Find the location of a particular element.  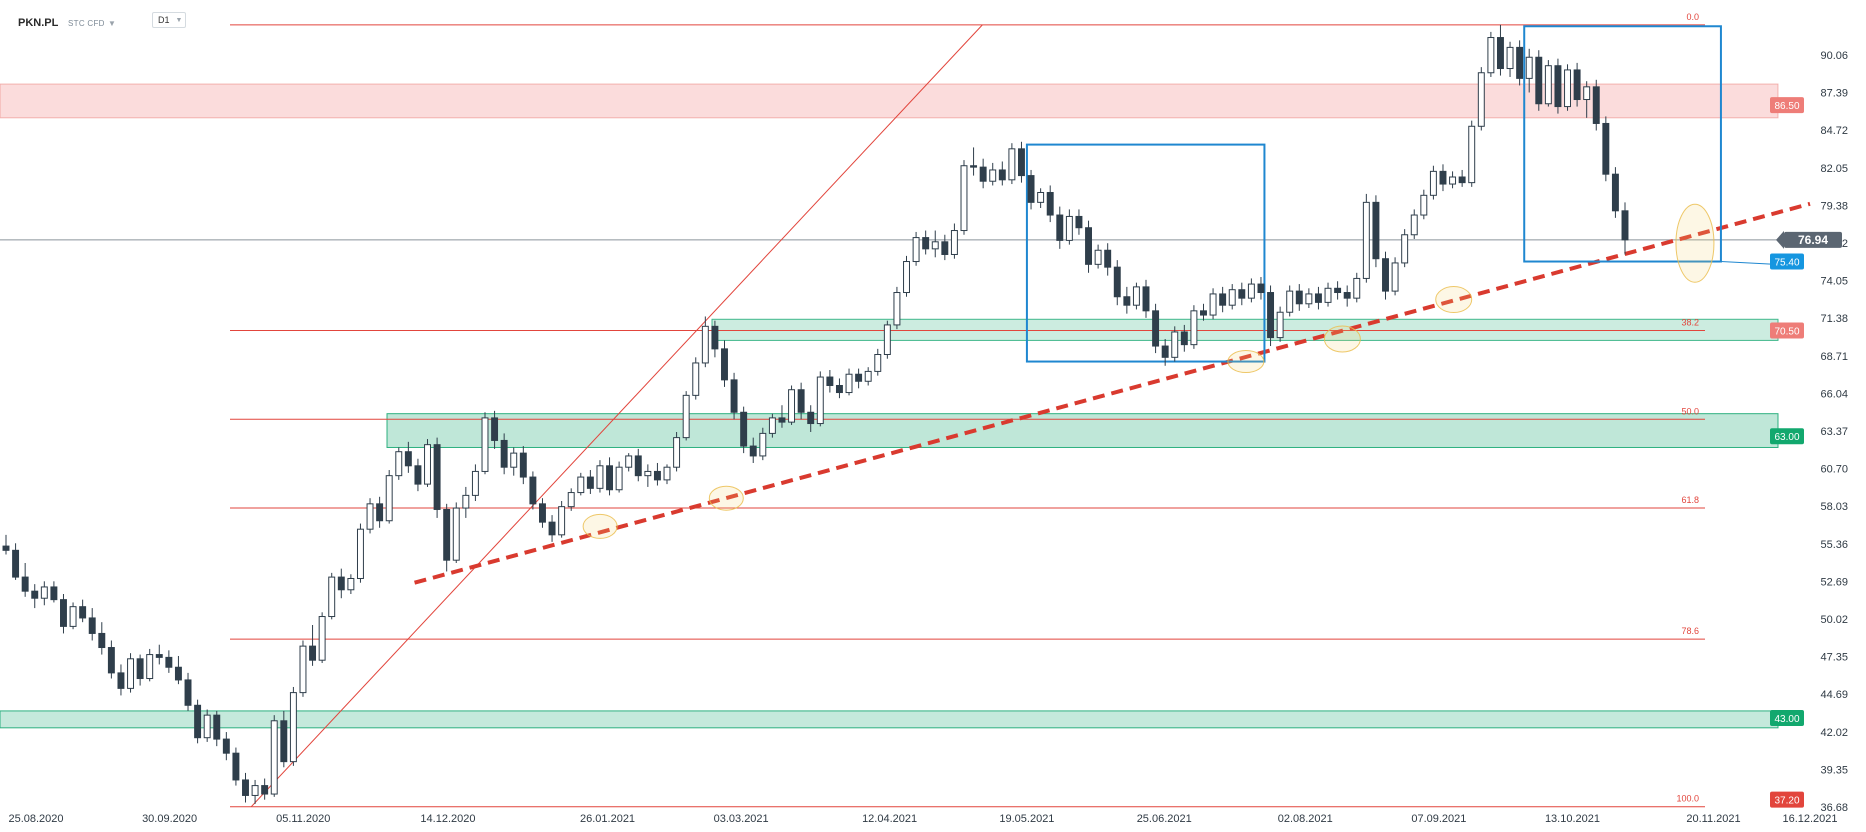

y-tick-label: 74.05 is located at coordinates (1834, 282).